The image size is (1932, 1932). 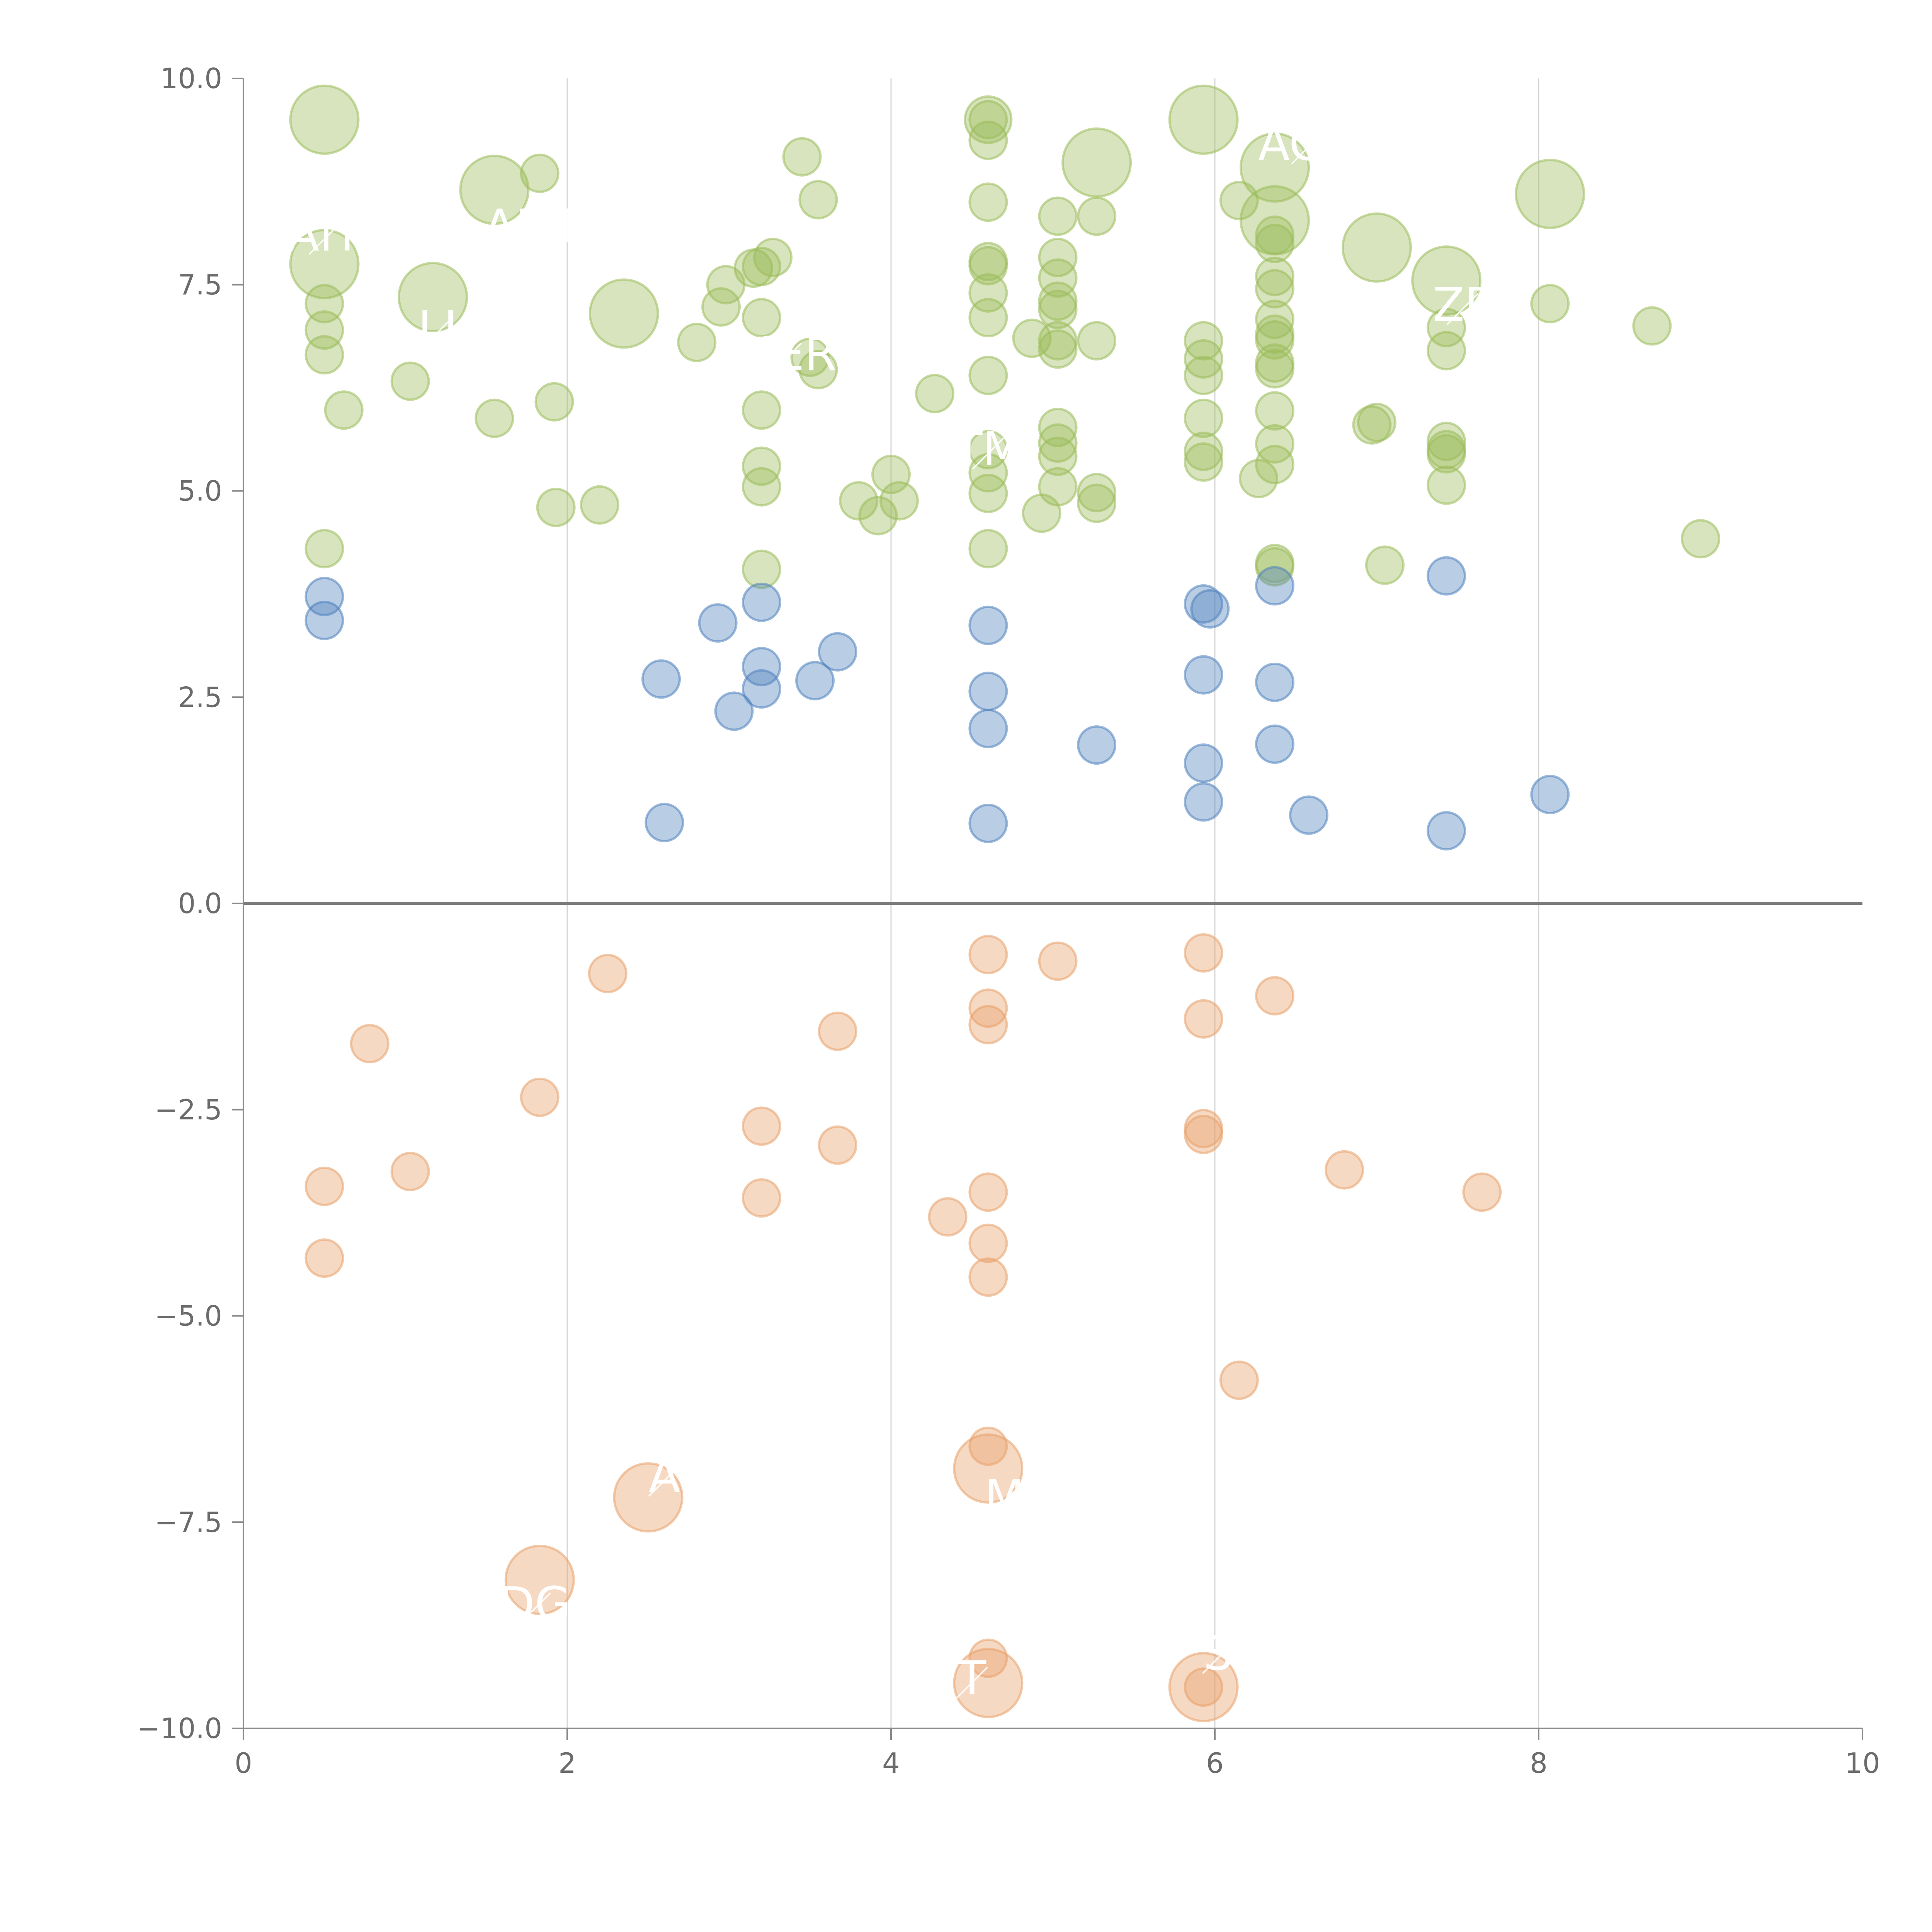 I want to click on annotation-label: LI, so click(x=438, y=328).